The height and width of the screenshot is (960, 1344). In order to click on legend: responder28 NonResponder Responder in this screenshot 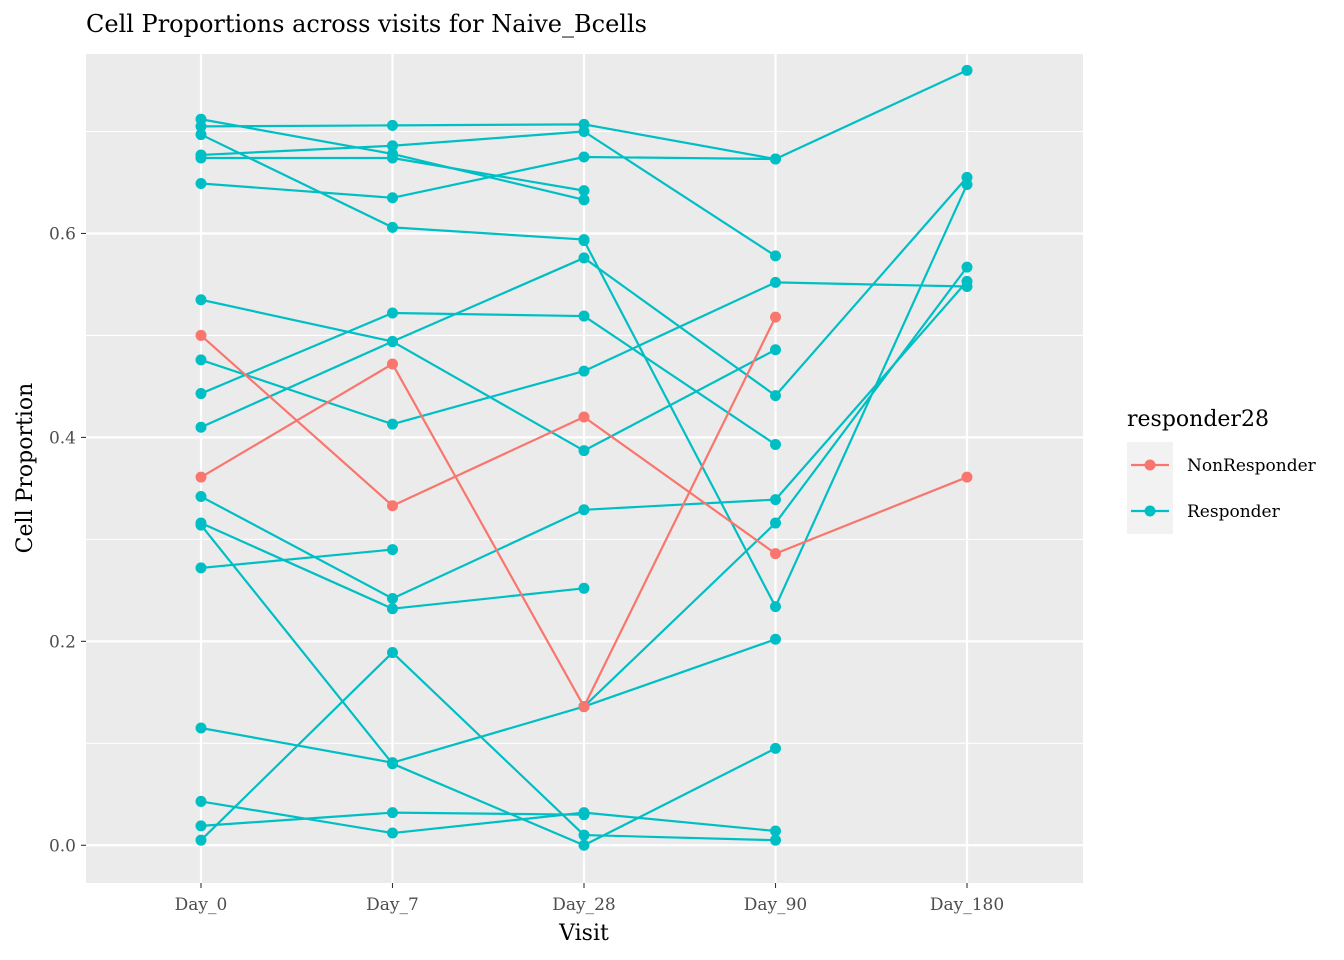, I will do `click(1222, 470)`.